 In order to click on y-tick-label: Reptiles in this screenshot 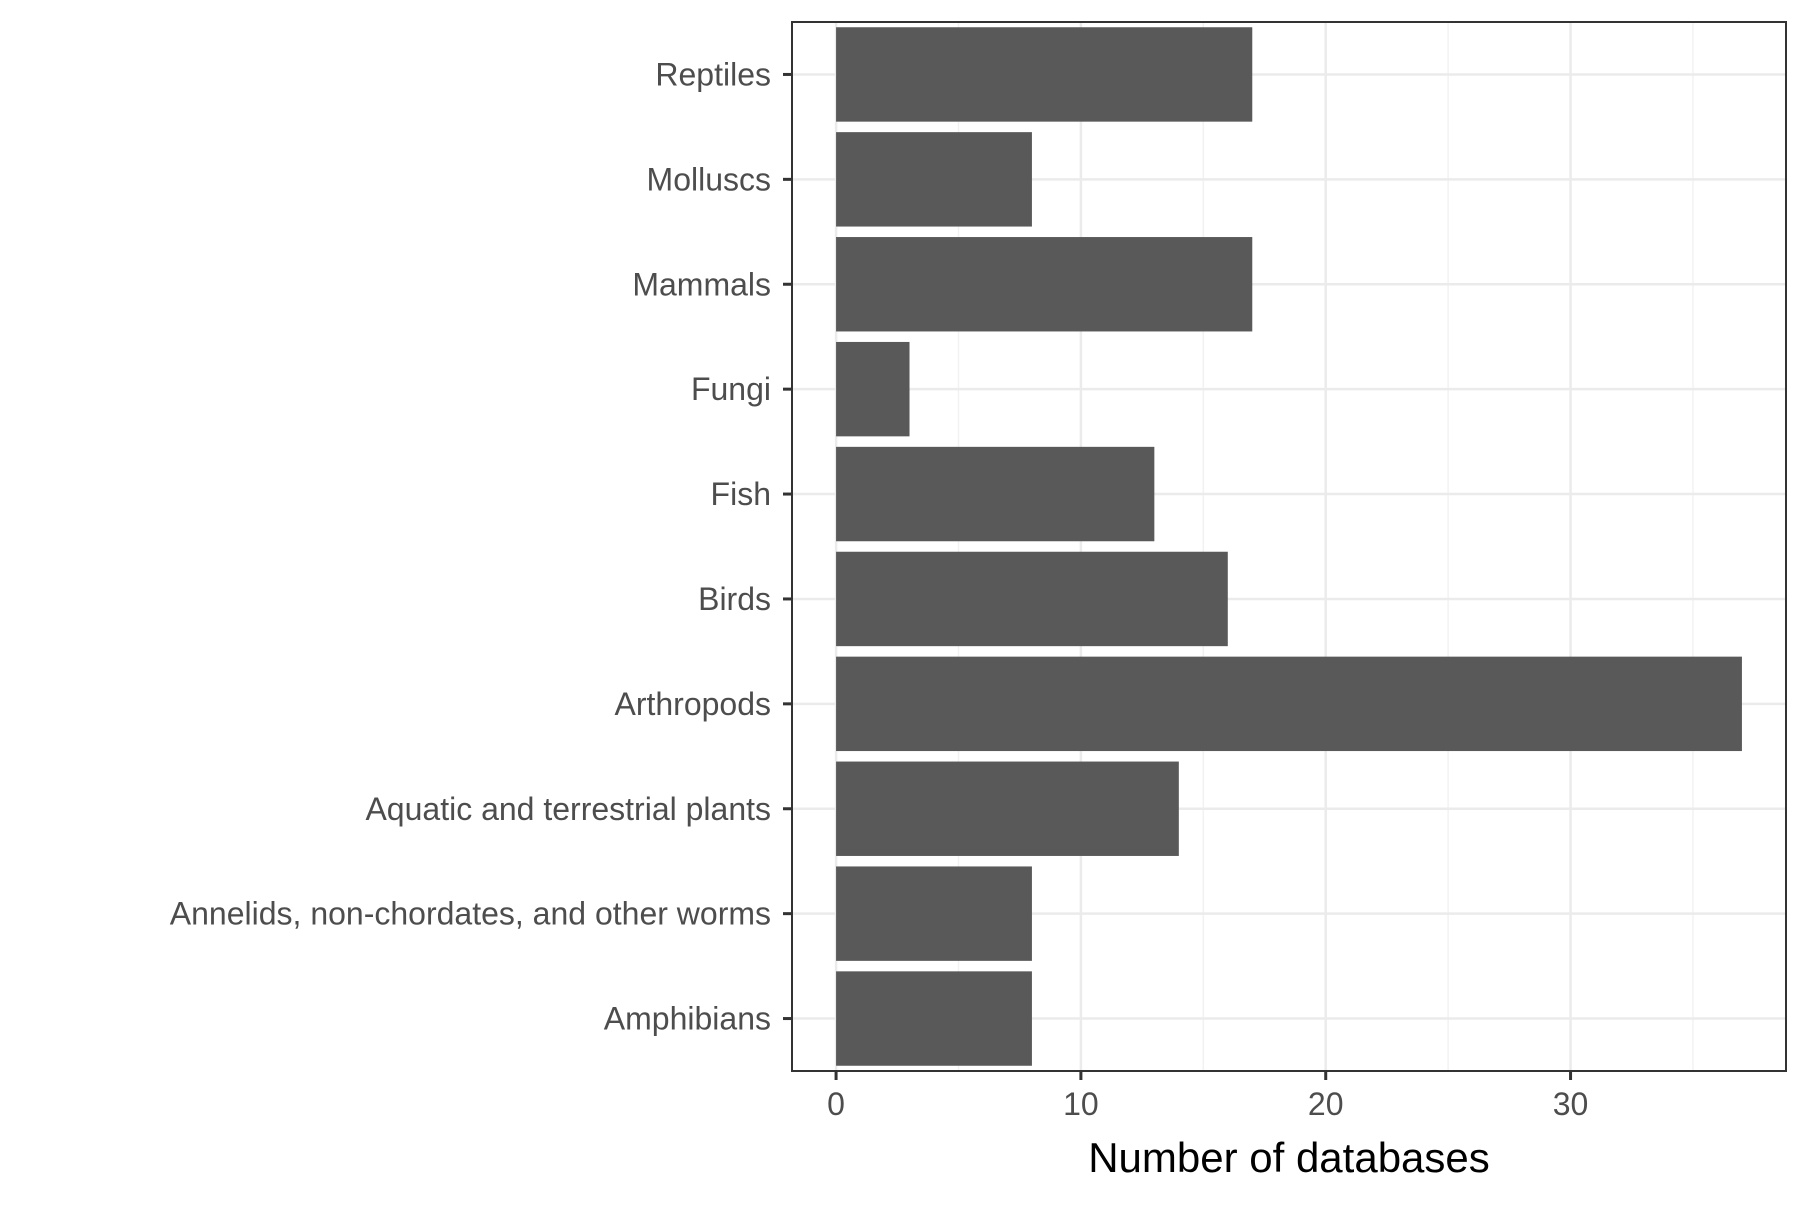, I will do `click(713, 74)`.